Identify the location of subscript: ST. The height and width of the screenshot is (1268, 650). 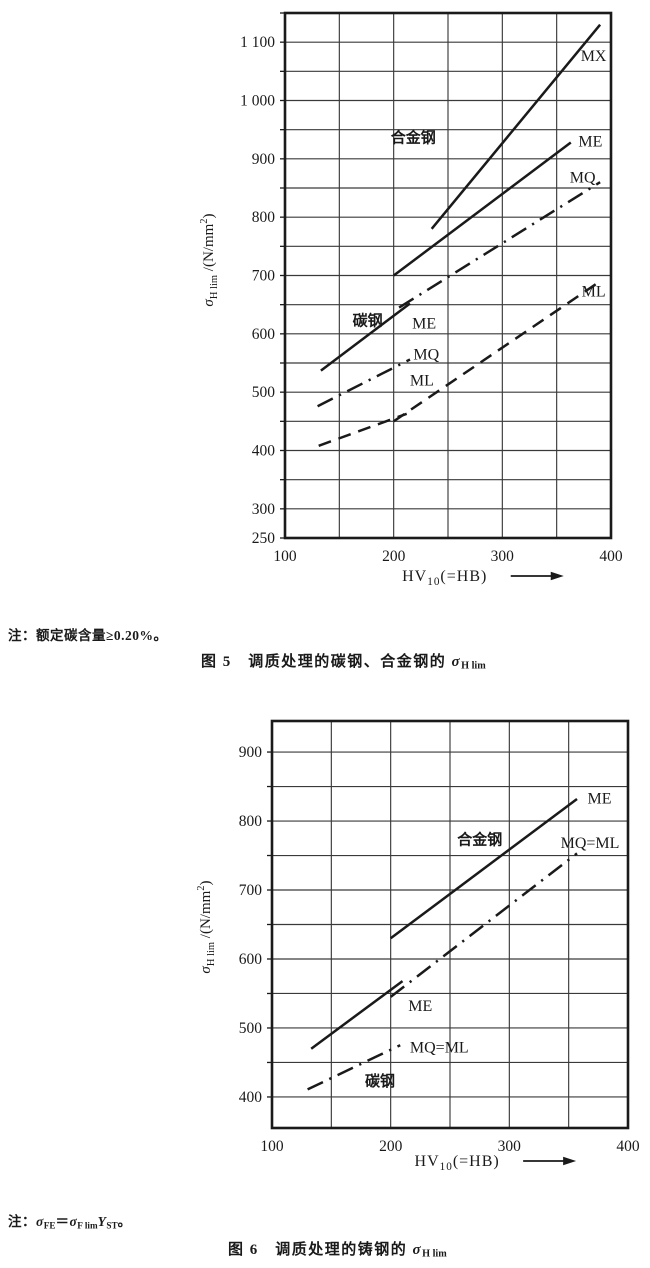
(112, 1225).